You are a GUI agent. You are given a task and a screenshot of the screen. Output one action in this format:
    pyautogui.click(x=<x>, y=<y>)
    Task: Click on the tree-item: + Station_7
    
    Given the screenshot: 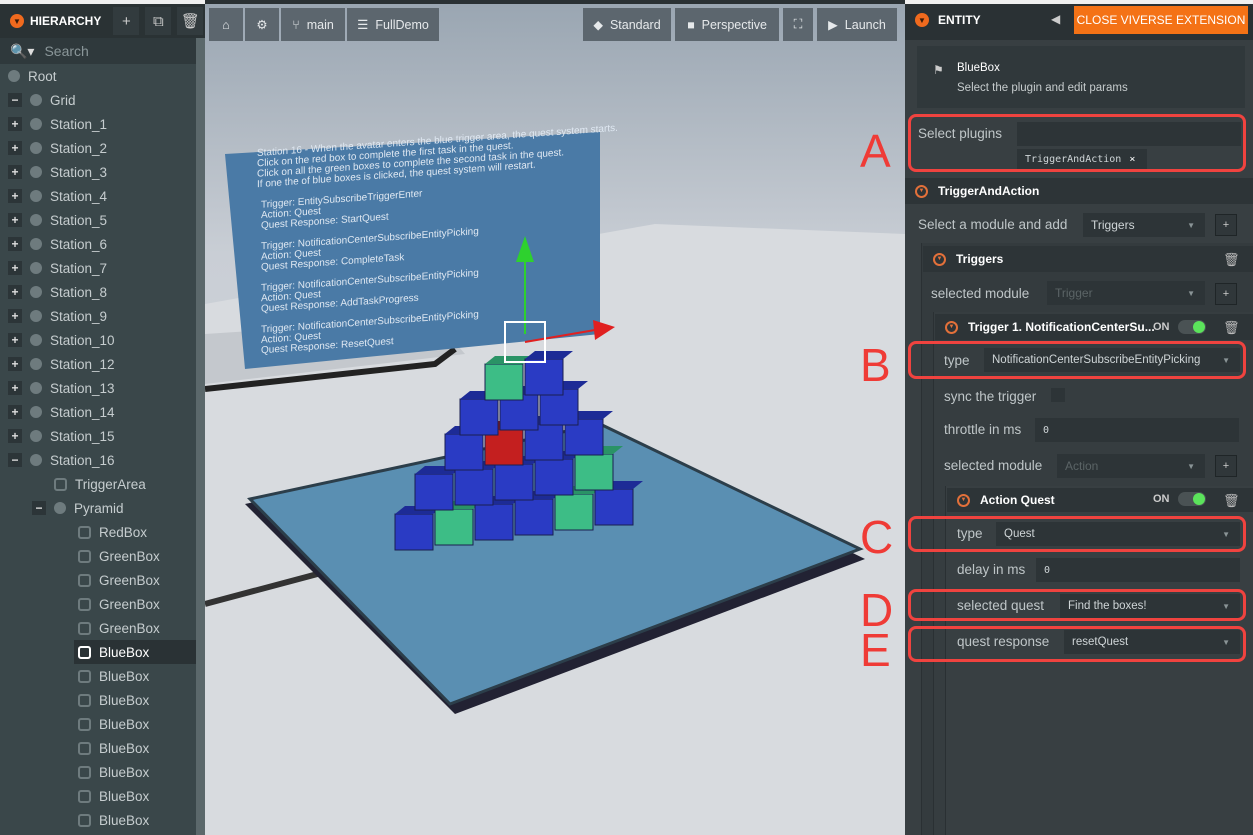 What is the action you would take?
    pyautogui.click(x=102, y=268)
    